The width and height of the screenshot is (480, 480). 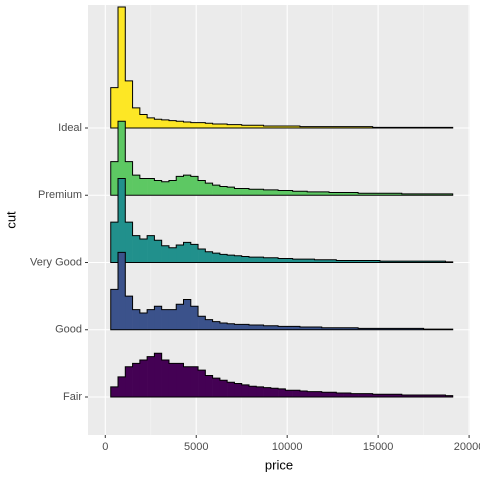 What do you see at coordinates (279, 464) in the screenshot?
I see `x-axis-title: price` at bounding box center [279, 464].